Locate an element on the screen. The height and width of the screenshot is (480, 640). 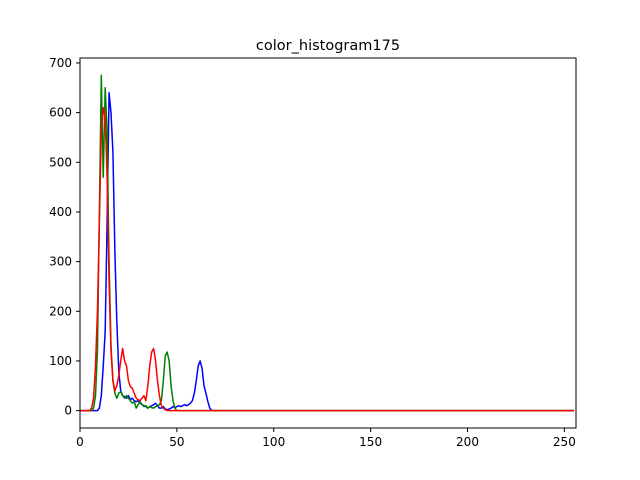
y-tick-label: 400 is located at coordinates (60, 212).